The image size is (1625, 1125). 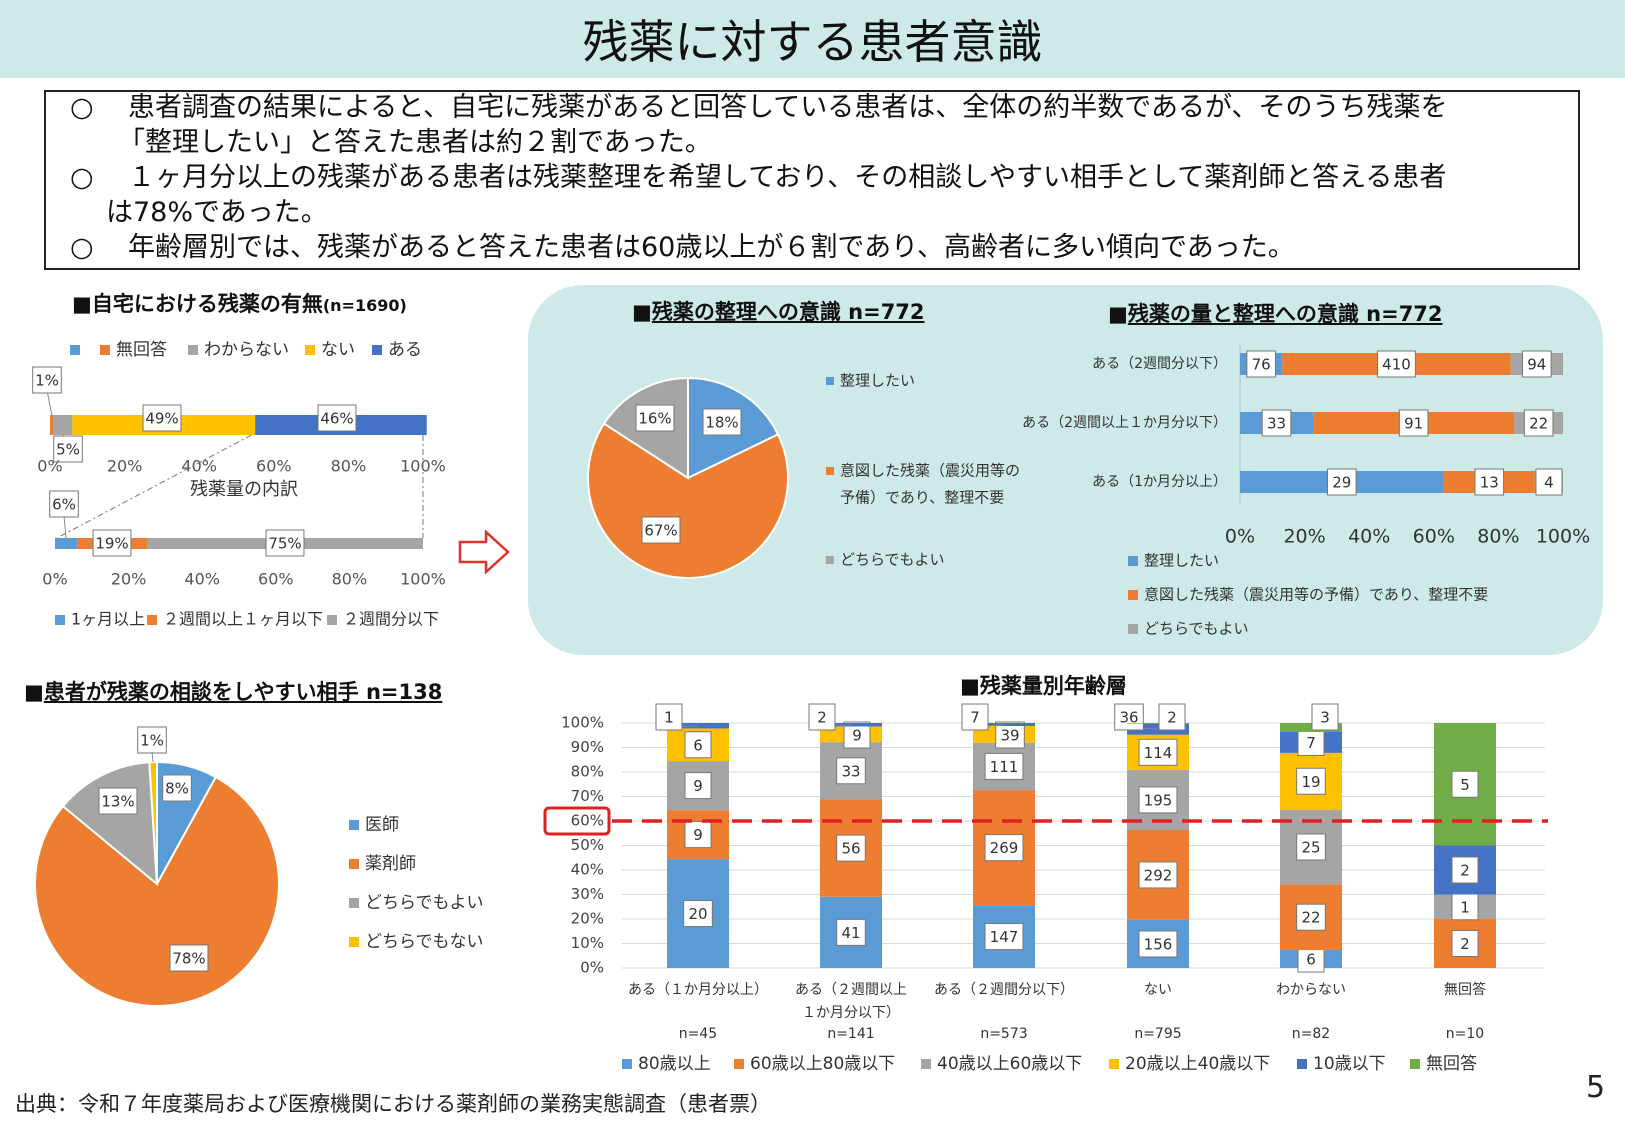 I want to click on home-tick-4: 80%, so click(x=349, y=466).